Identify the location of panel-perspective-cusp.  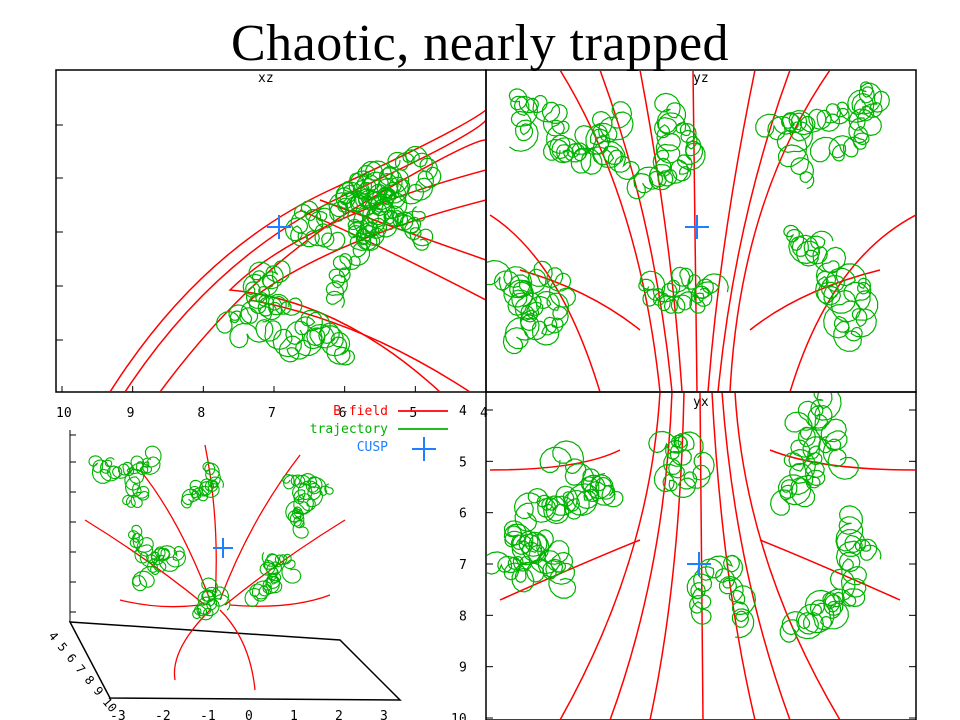
(223, 548).